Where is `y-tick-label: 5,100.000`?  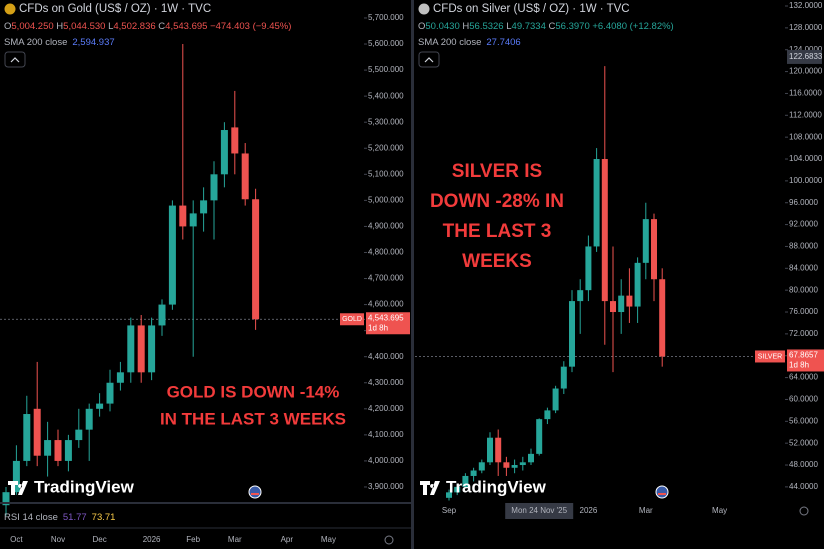 y-tick-label: 5,100.000 is located at coordinates (386, 173).